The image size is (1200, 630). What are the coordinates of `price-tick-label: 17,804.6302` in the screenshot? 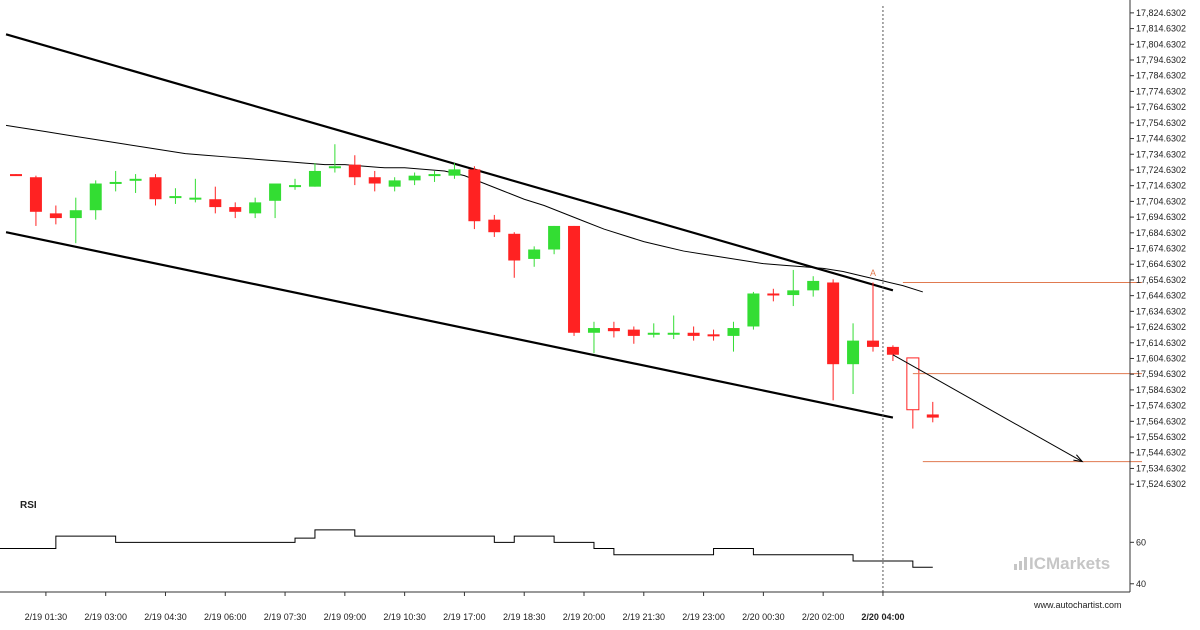 It's located at (1161, 44).